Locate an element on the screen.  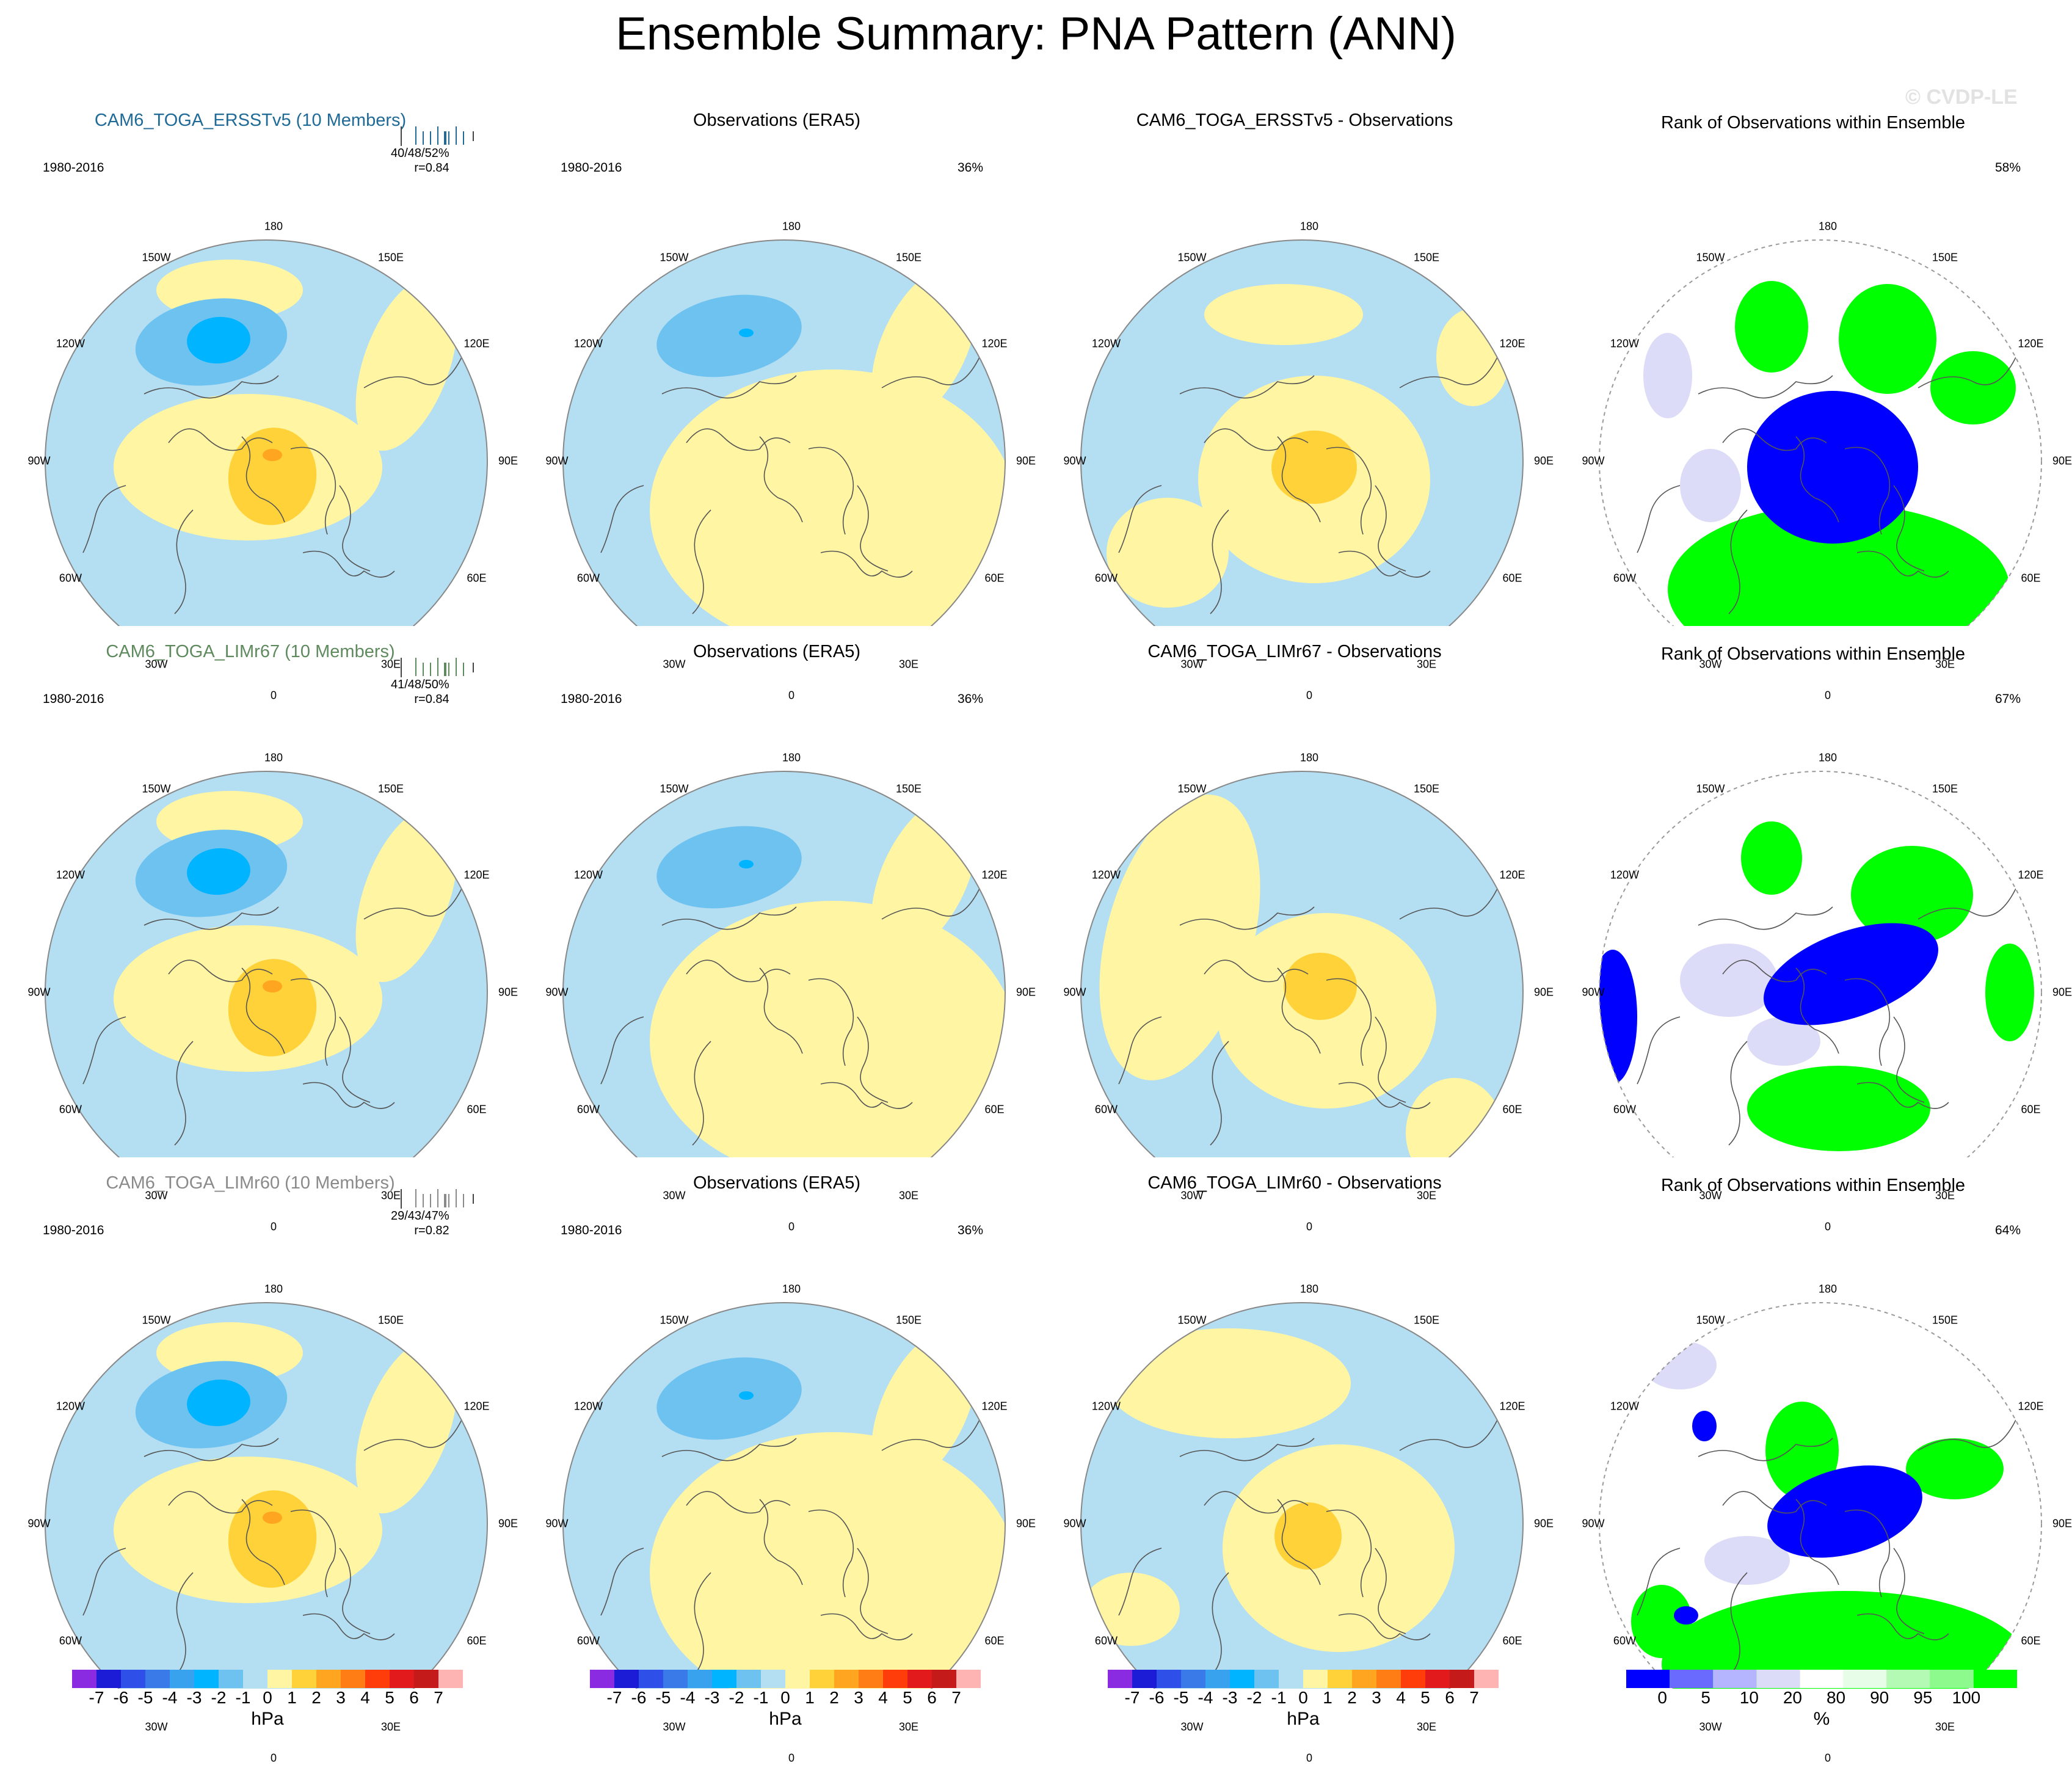
period-label: 1980-2016 is located at coordinates (591, 168).